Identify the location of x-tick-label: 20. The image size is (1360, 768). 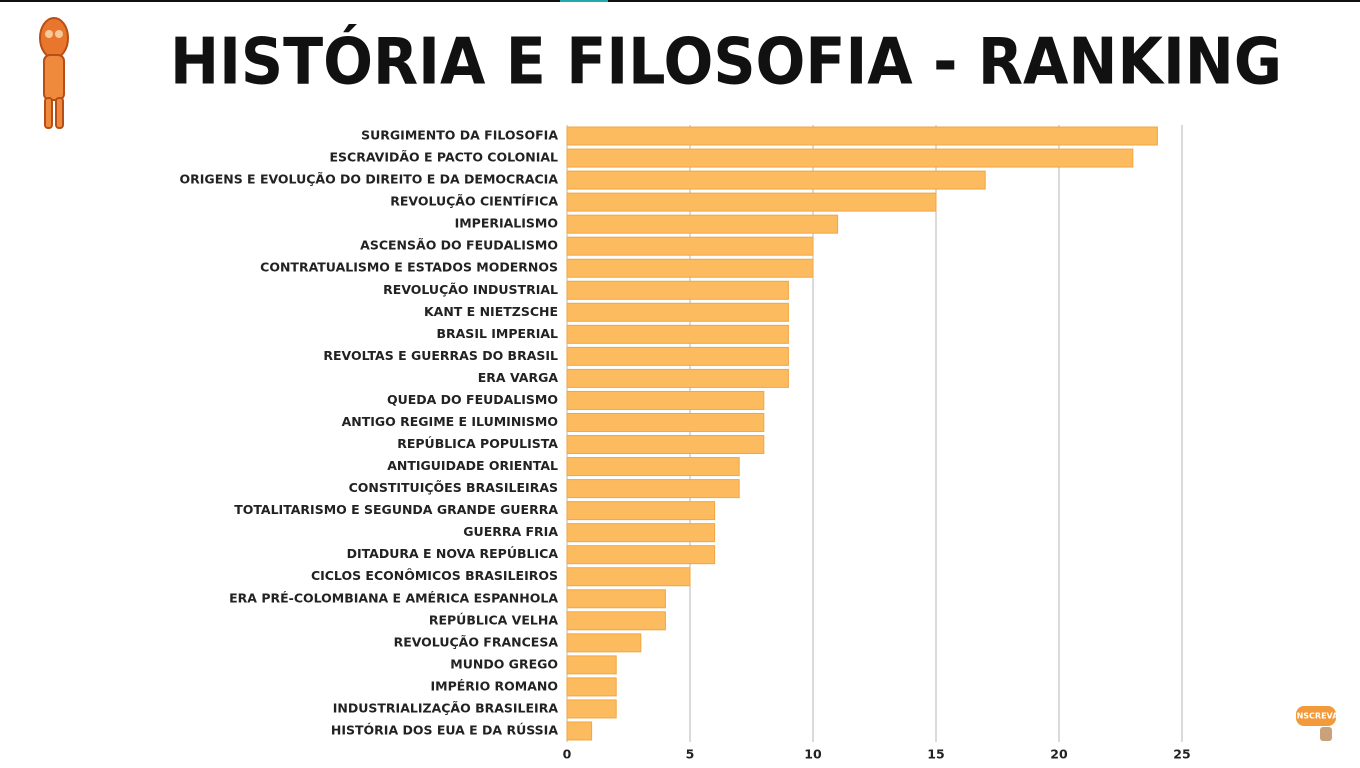
(1059, 754).